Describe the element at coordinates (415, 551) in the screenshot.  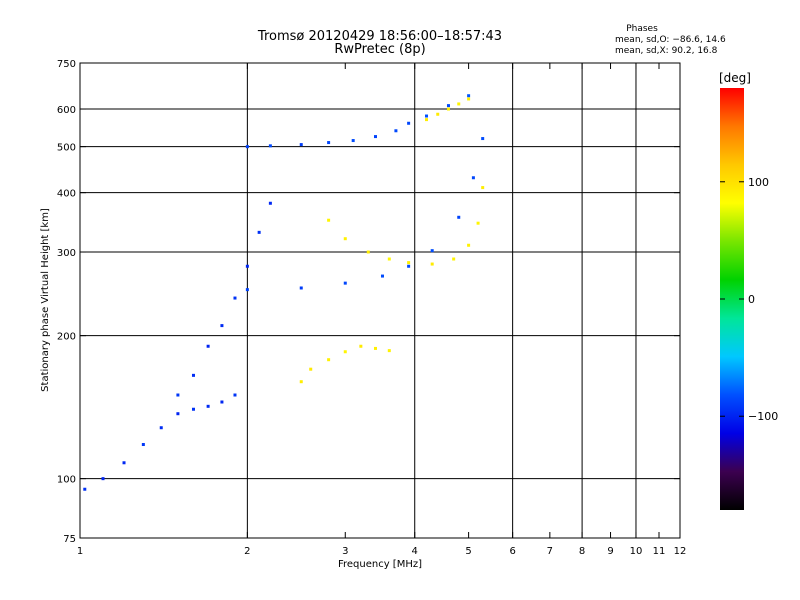
I see `x-tick-label: 4` at that location.